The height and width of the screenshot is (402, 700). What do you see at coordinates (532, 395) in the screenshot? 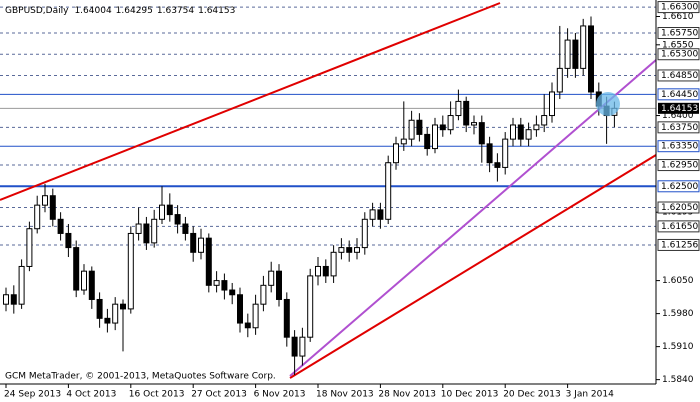
I see `x-tick-label: 20 Dec 2013` at bounding box center [532, 395].